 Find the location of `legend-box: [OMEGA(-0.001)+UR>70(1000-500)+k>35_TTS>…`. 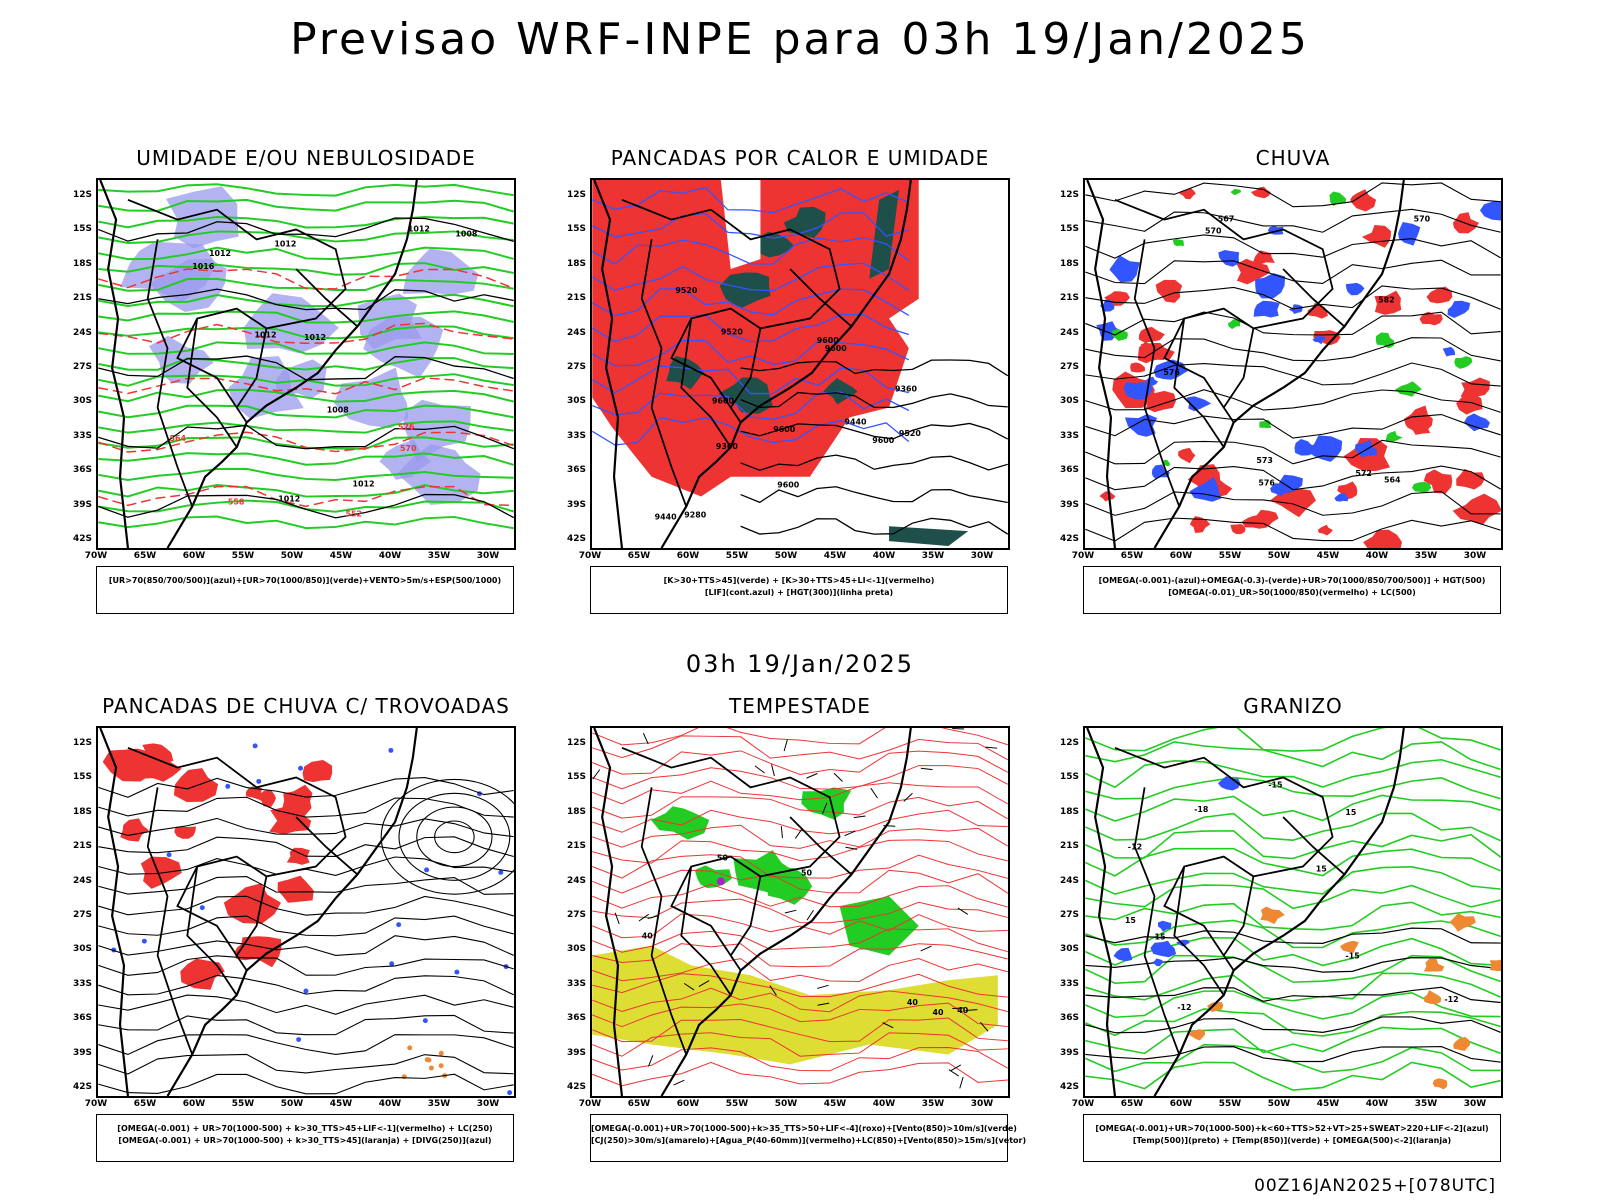

legend-box: [OMEGA(-0.001)+UR>70(1000-500)+k>35_TTS>… is located at coordinates (808, 1138).